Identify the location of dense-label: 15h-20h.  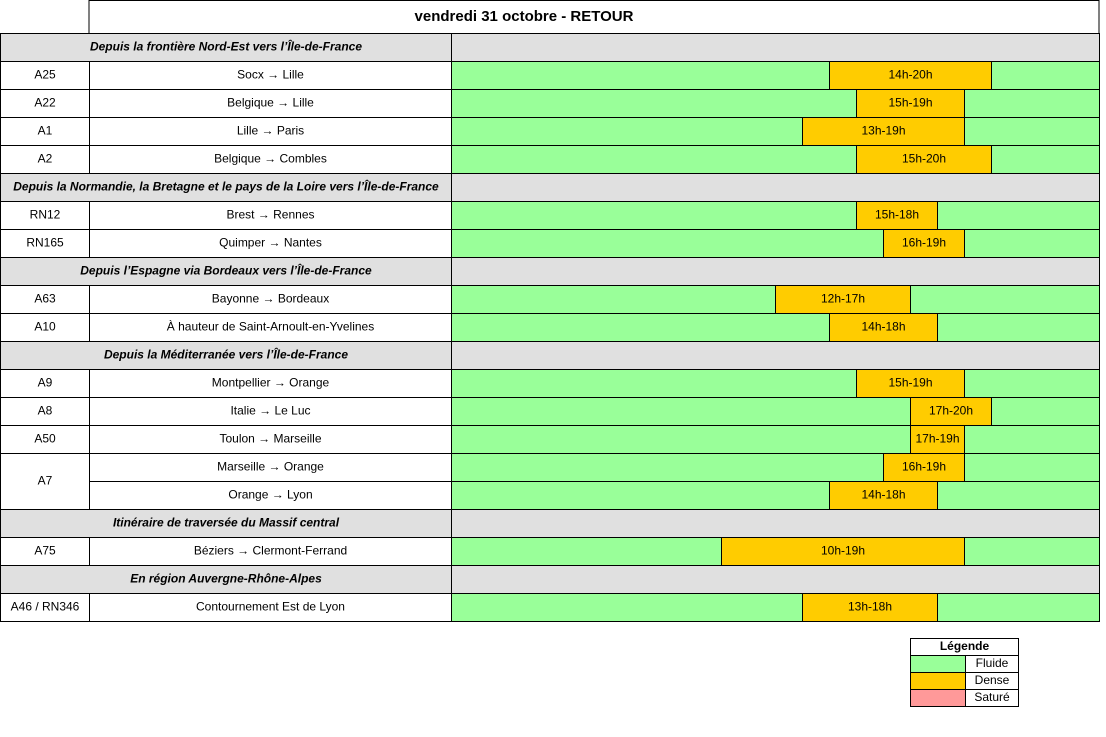
(924, 159).